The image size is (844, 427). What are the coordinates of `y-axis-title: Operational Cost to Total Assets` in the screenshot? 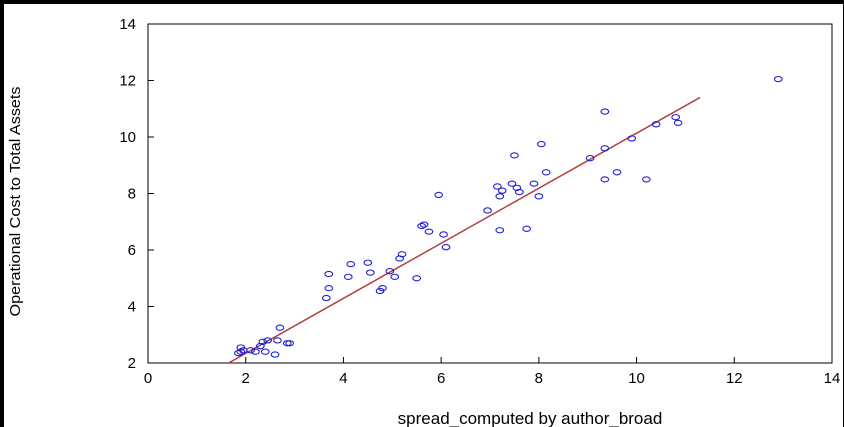 It's located at (15, 202).